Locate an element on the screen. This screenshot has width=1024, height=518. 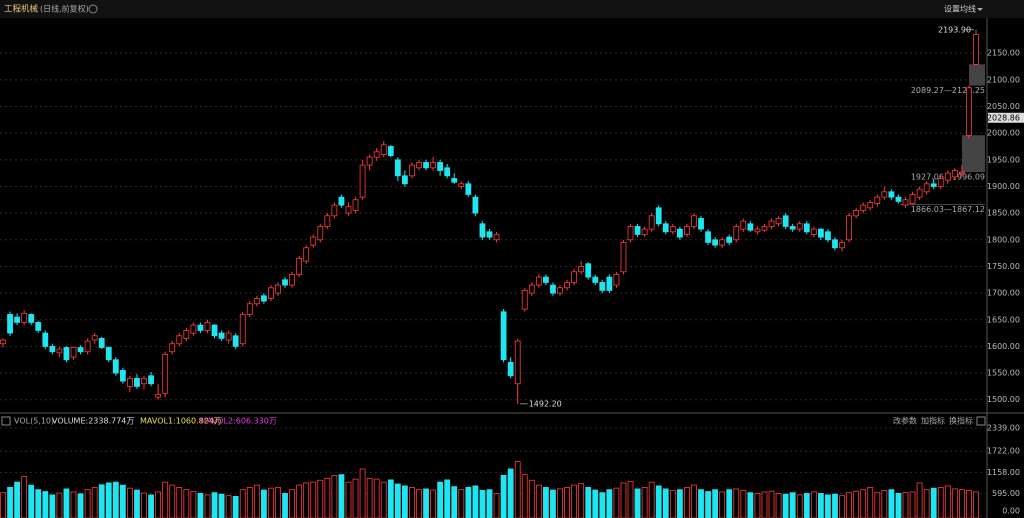
button: 换指标 is located at coordinates (961, 421).